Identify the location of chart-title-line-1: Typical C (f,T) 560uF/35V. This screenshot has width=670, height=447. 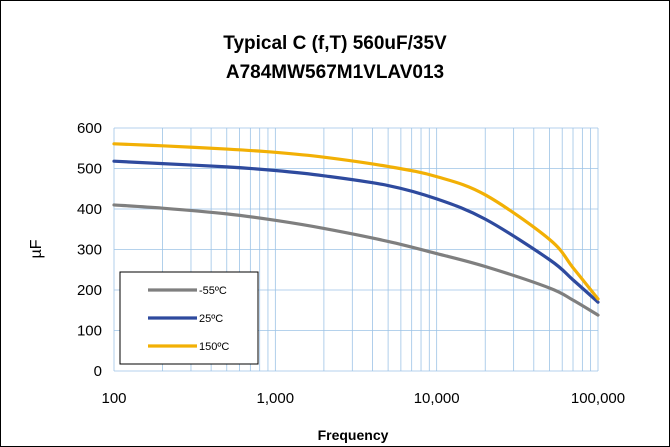
(335, 43).